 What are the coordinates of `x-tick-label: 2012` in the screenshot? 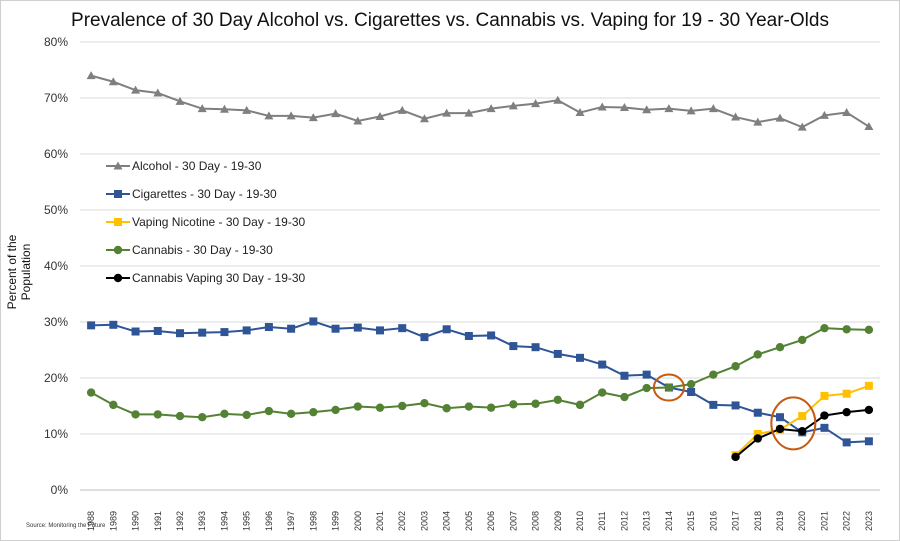 It's located at (624, 521).